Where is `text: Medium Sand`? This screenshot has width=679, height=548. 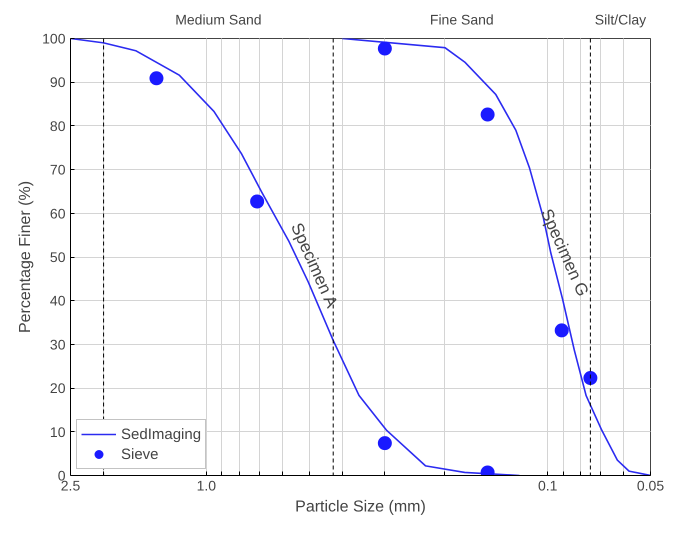 text: Medium Sand is located at coordinates (218, 20).